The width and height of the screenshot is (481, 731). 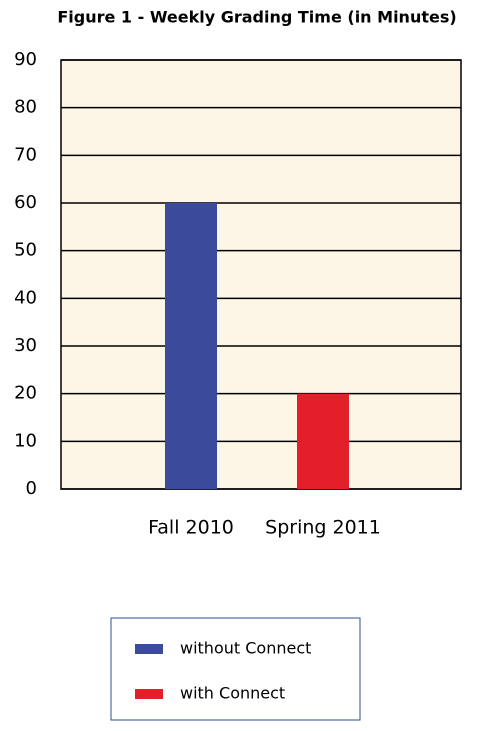 What do you see at coordinates (25, 202) in the screenshot?
I see `y-tick-label: 60` at bounding box center [25, 202].